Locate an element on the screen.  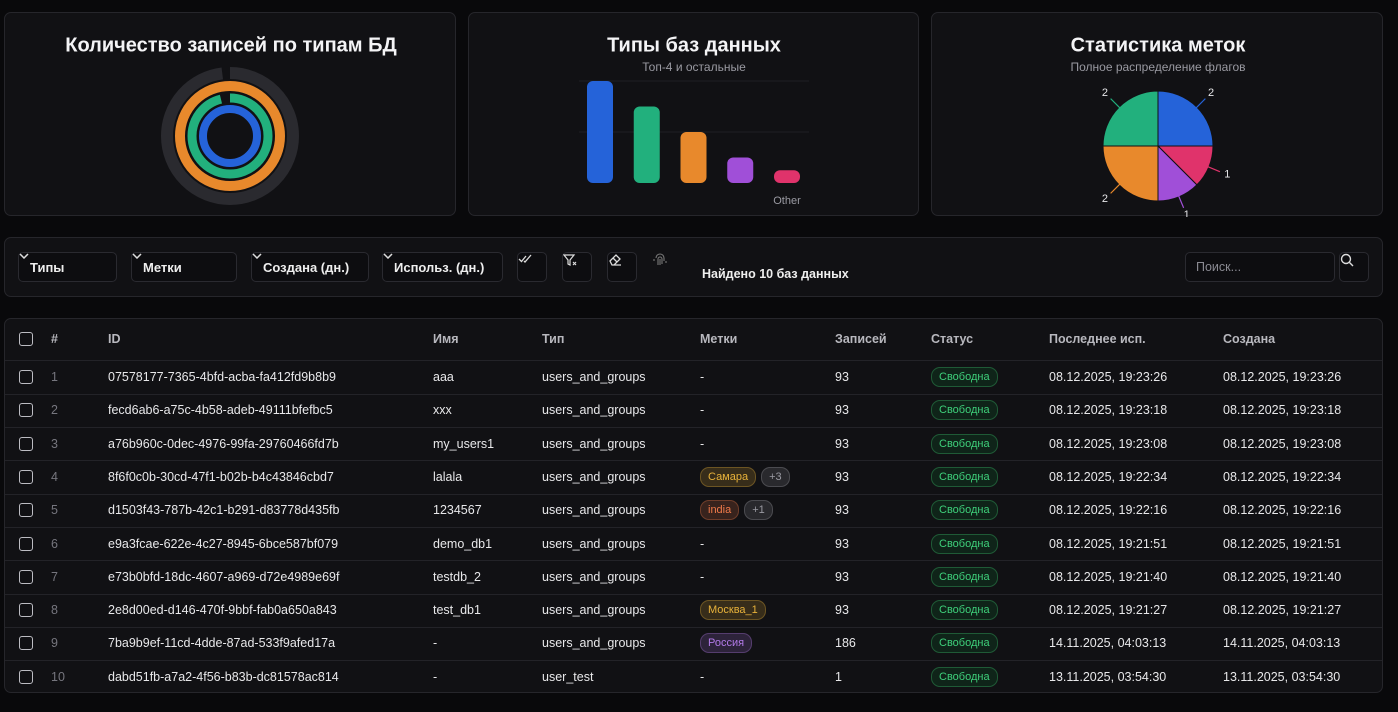
tag-list: india +1 is located at coordinates (739, 510).